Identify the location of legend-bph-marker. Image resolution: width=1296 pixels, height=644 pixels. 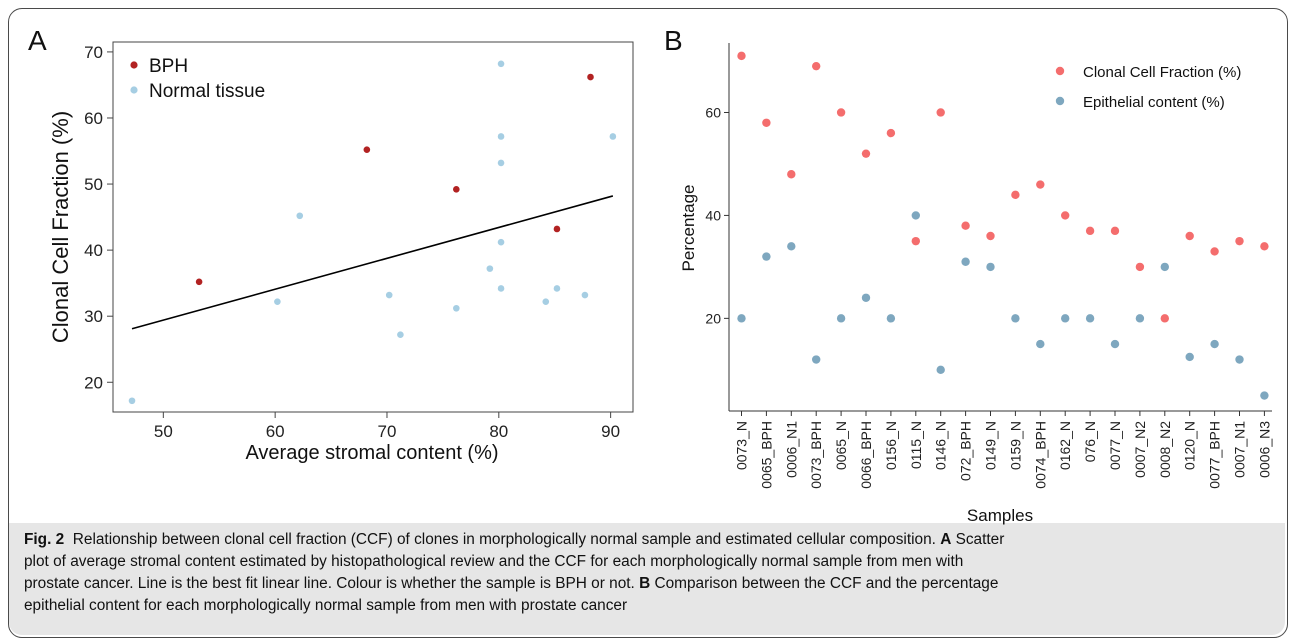
(134, 65).